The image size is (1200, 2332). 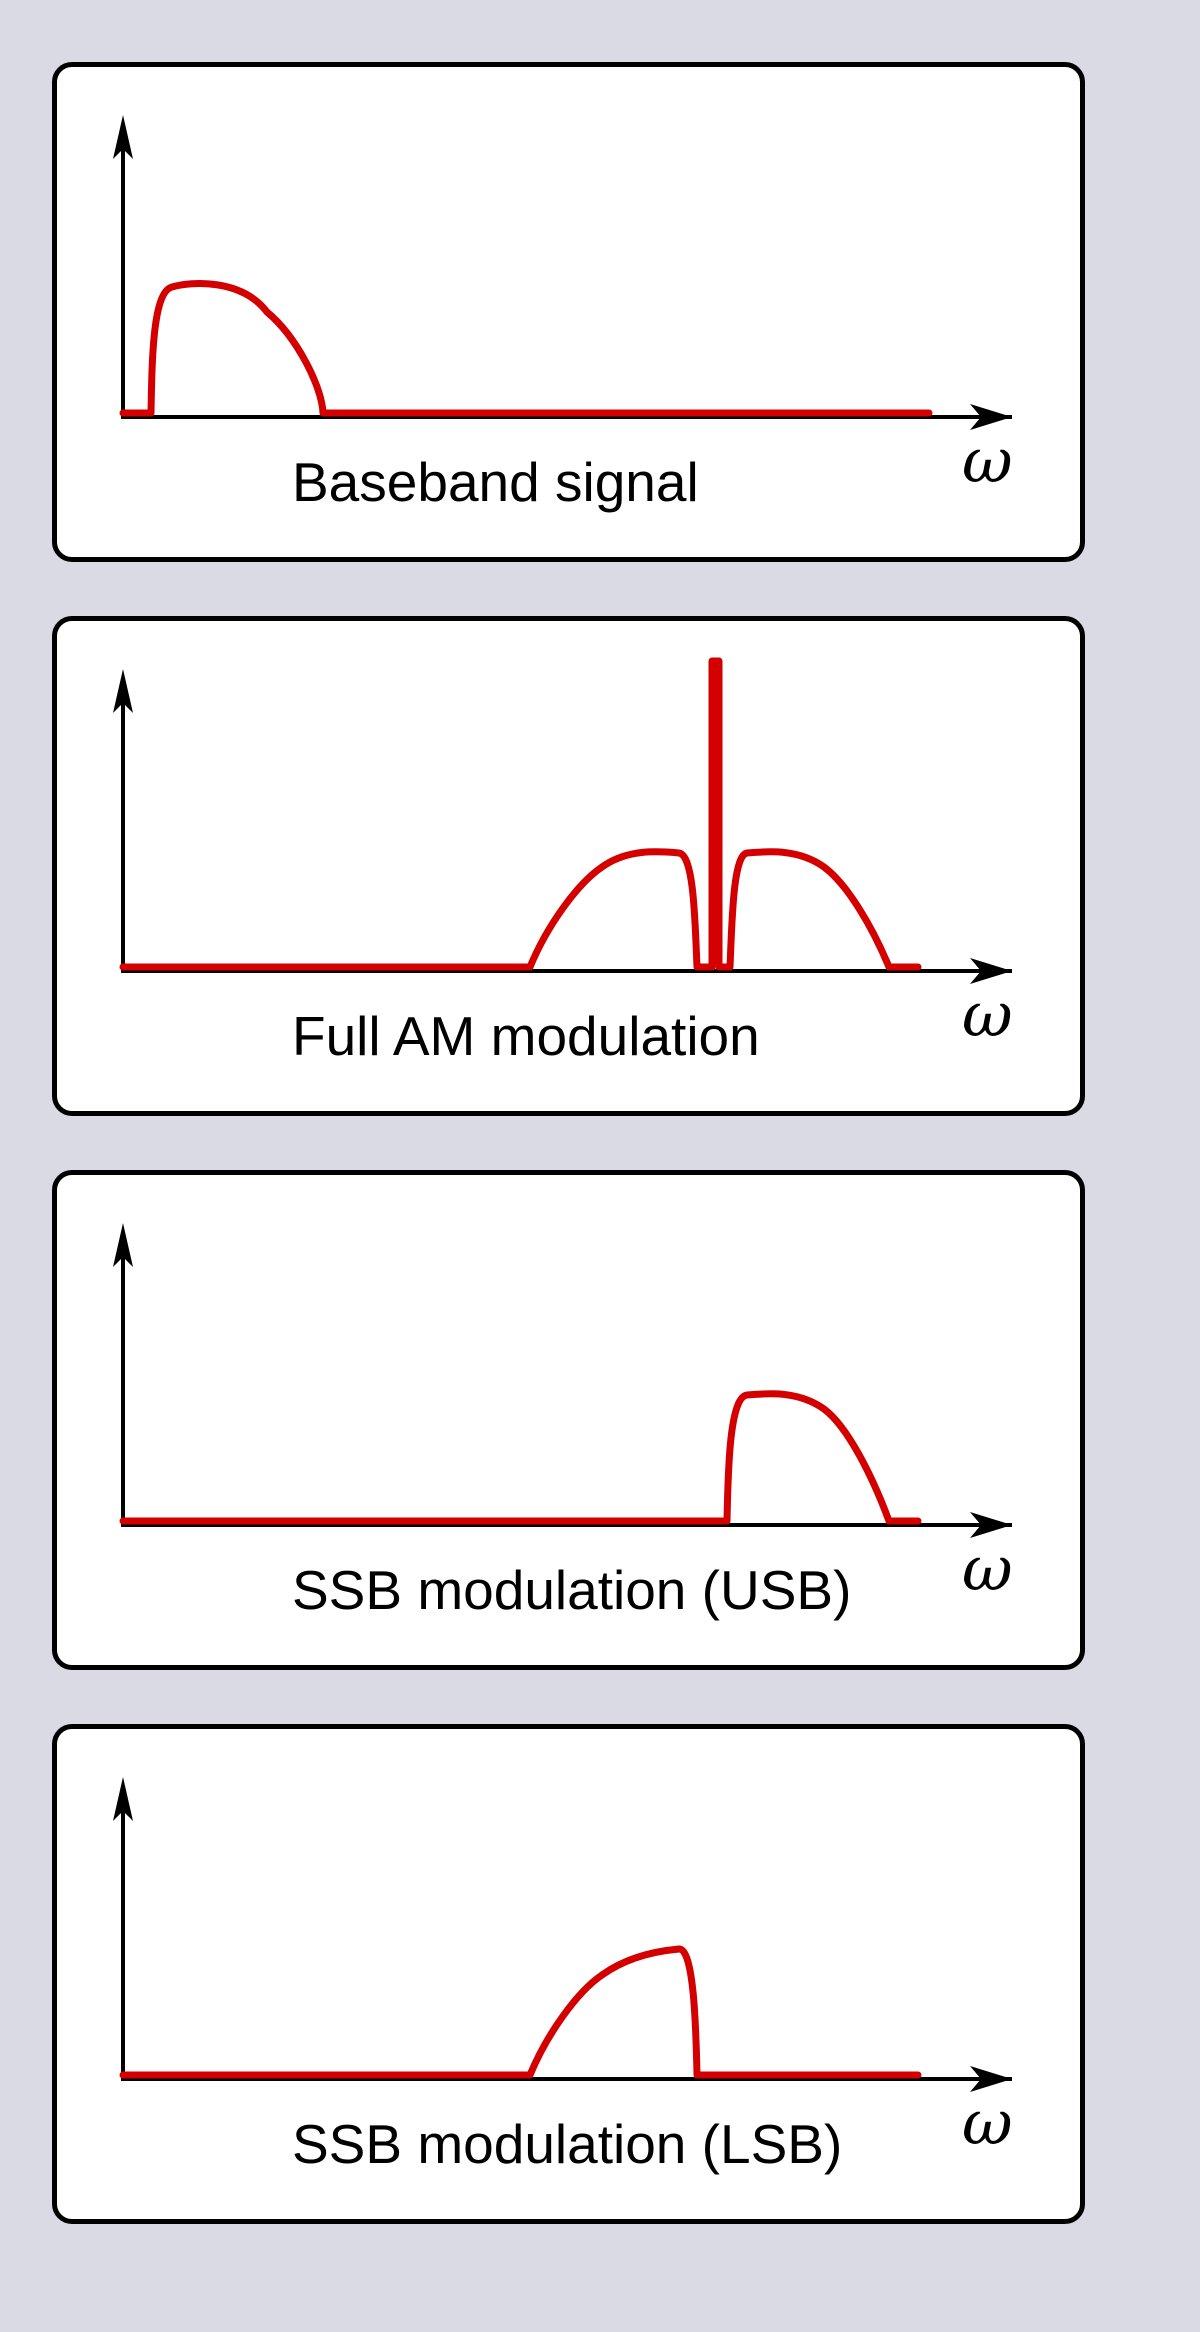 What do you see at coordinates (495, 482) in the screenshot?
I see `panel-label-baseband: Baseband signal` at bounding box center [495, 482].